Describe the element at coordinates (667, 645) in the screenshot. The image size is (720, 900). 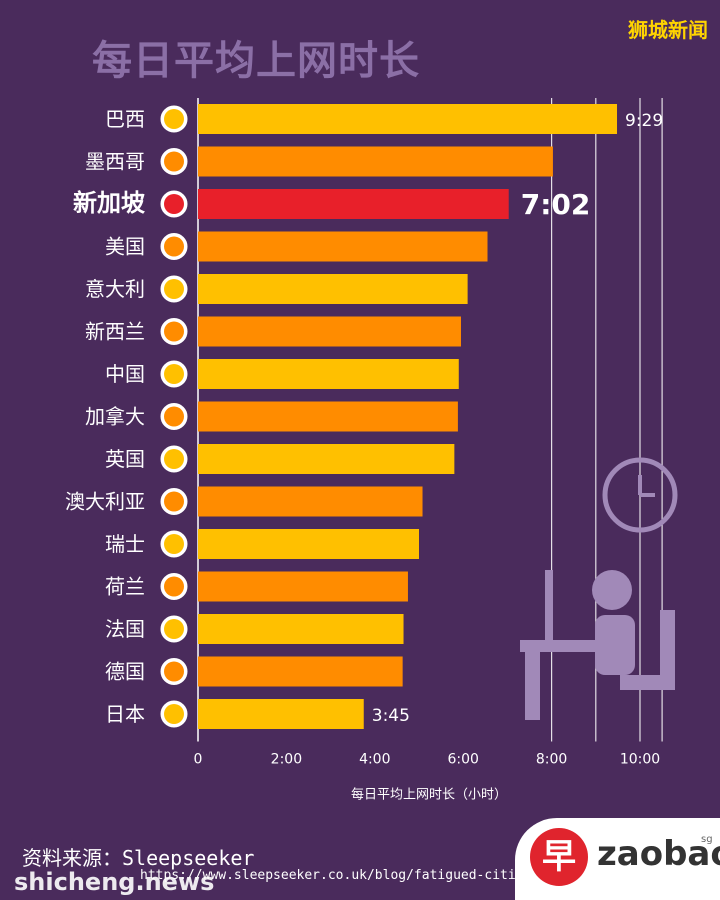
I see `chair-back-icon` at that location.